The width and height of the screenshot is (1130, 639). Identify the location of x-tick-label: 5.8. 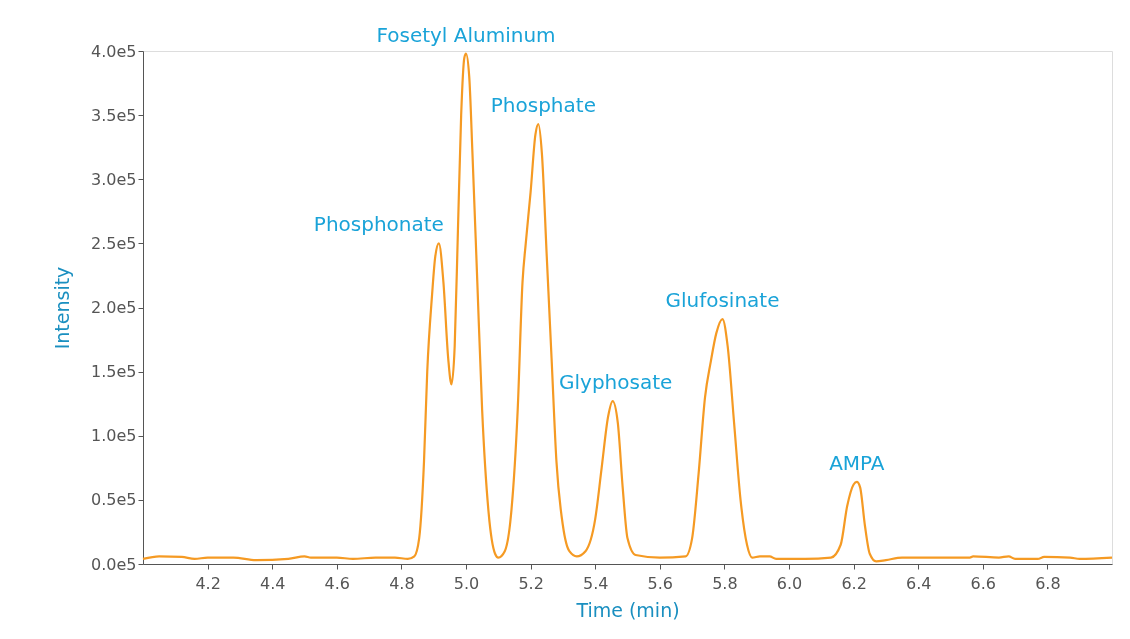
(725, 583).